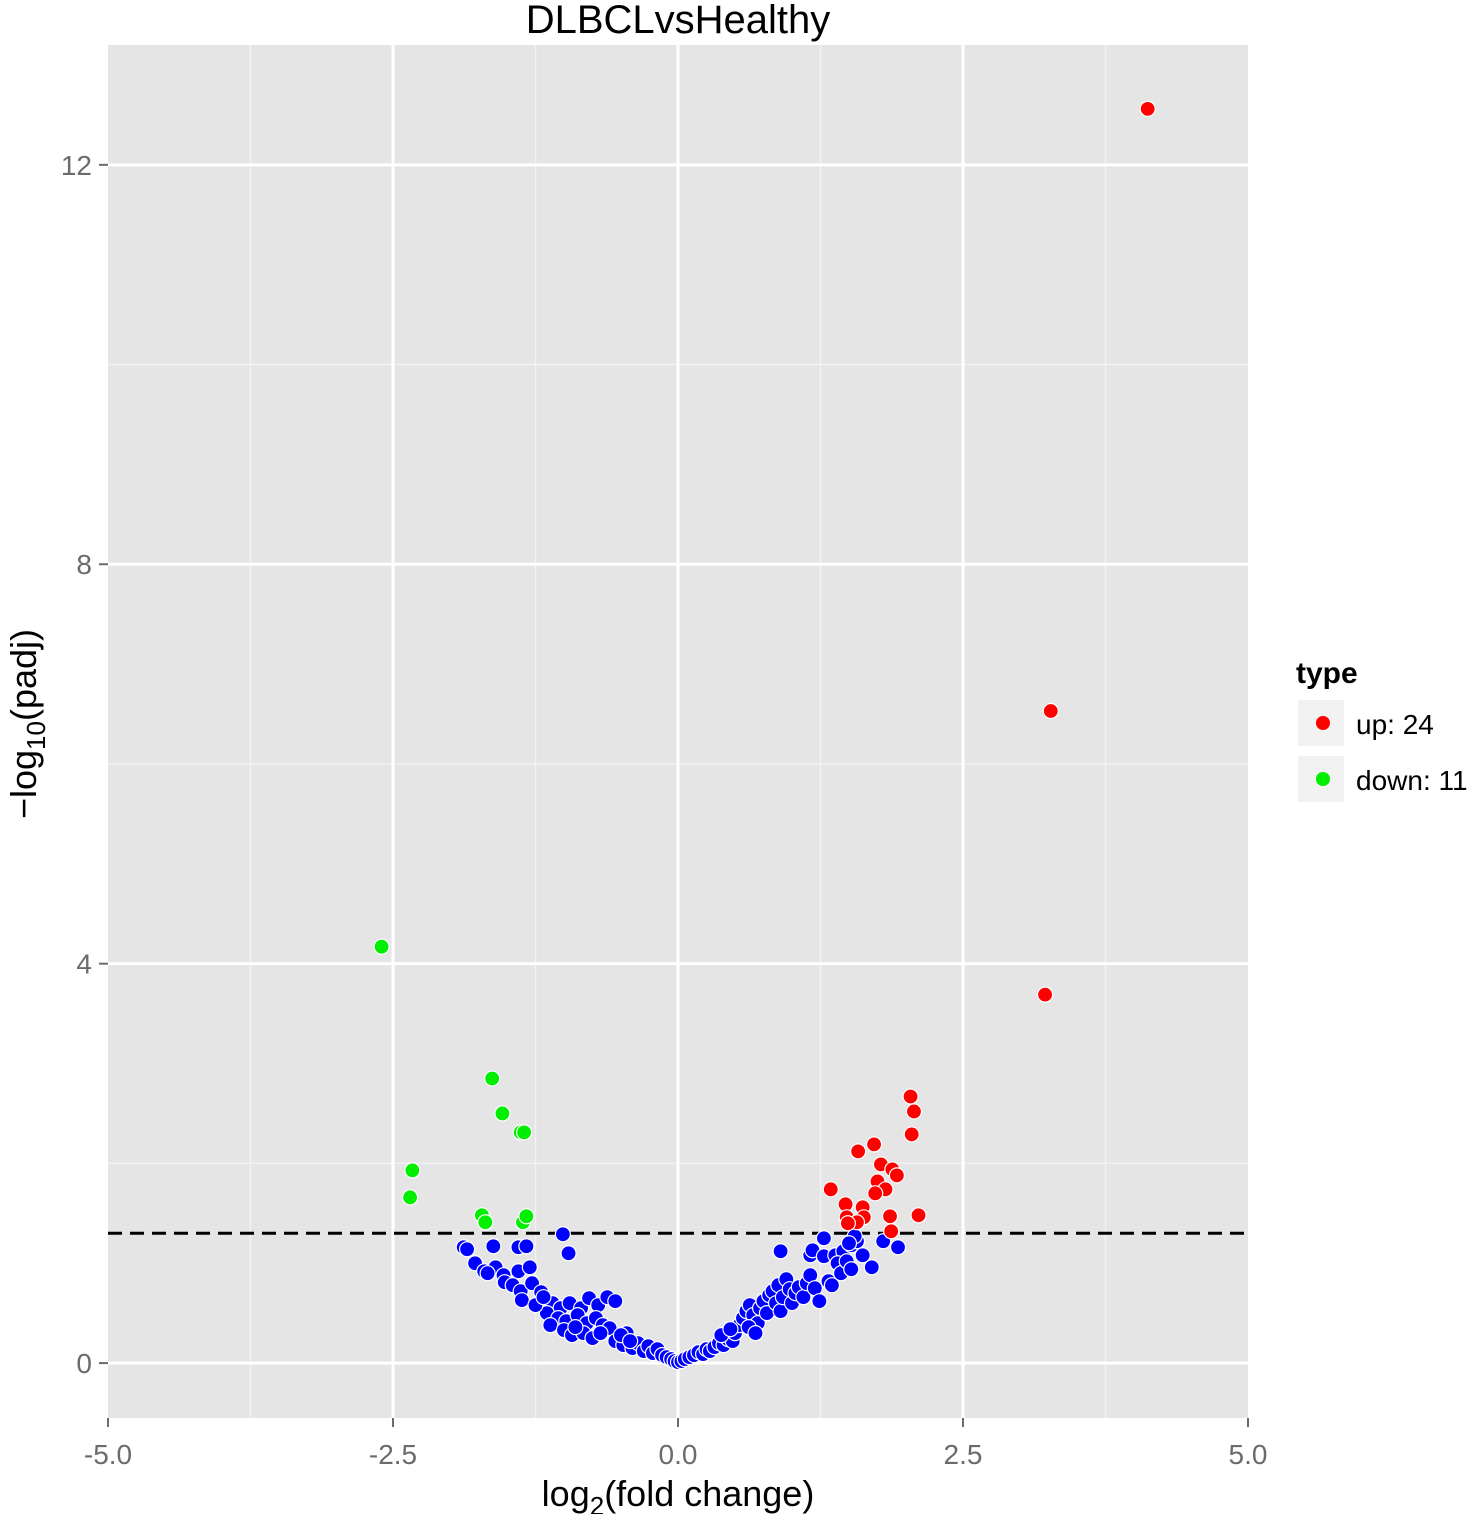 Image resolution: width=1476 pixels, height=1514 pixels. I want to click on y-tick-label: 8, so click(84, 564).